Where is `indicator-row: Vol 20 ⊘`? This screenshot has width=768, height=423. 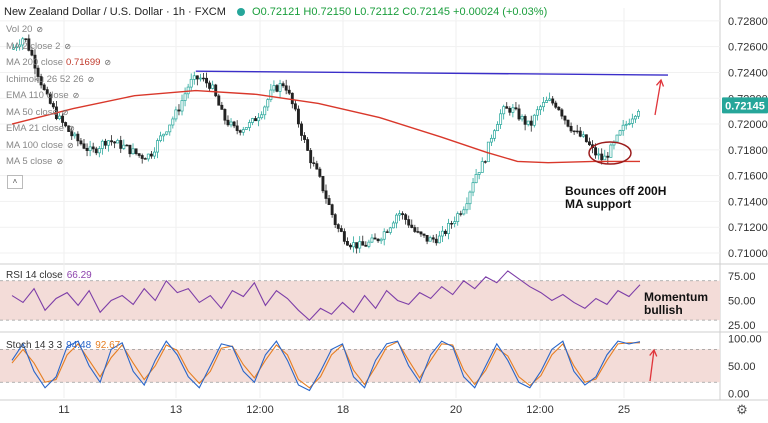
indicator-row: Vol 20 ⊘ is located at coordinates (24, 29).